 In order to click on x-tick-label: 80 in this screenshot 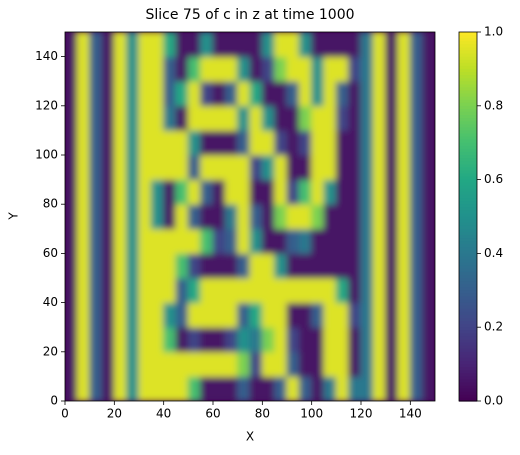, I will do `click(262, 414)`.